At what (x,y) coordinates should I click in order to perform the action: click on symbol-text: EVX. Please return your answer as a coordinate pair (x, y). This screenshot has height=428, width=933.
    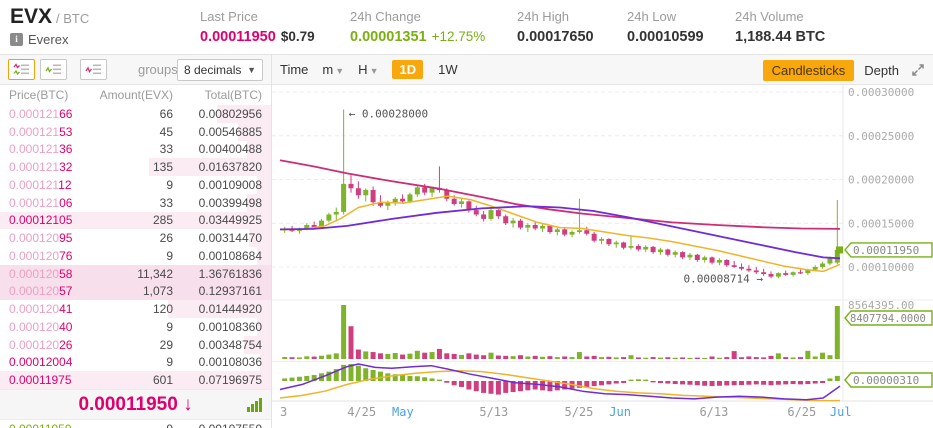
    Looking at the image, I should click on (31, 16).